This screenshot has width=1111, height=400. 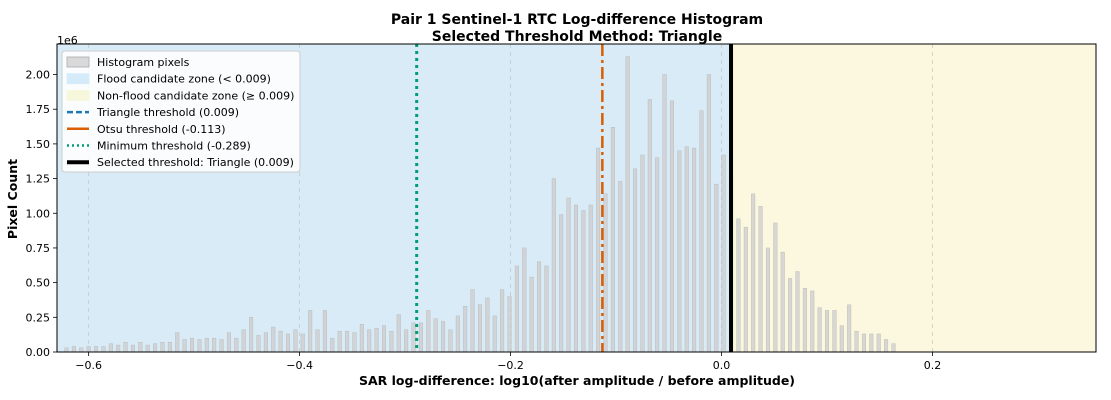 I want to click on x-tick-label: 0.0, so click(x=722, y=365).